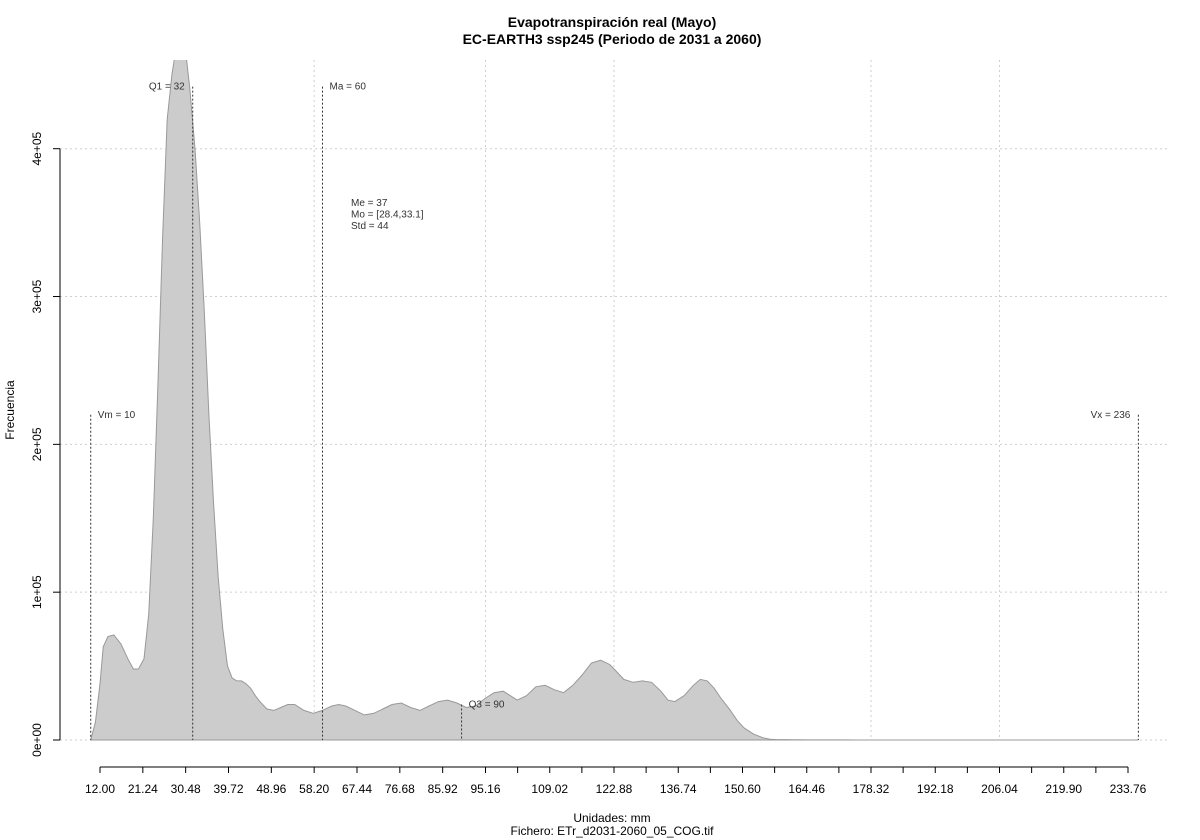 The width and height of the screenshot is (1200, 840). I want to click on x-tick-label: 30.48, so click(186, 789).